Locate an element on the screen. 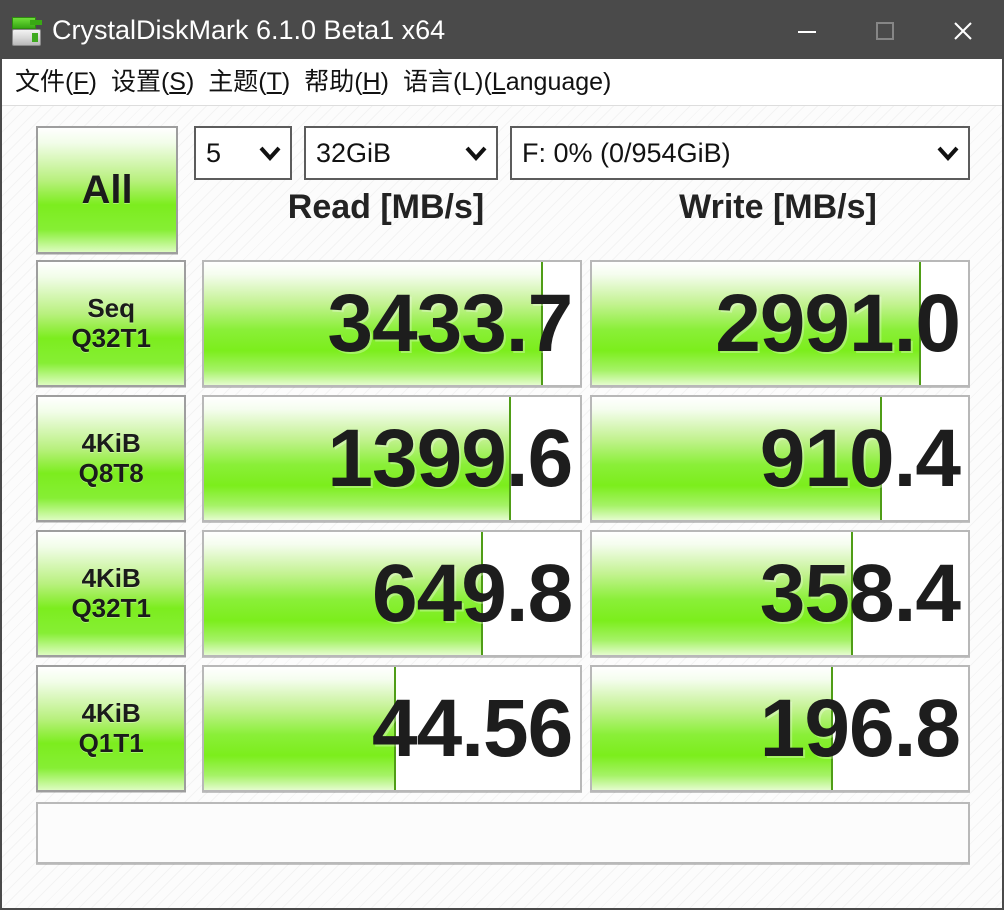 The width and height of the screenshot is (1004, 910). disk-drive-icon is located at coordinates (27, 31).